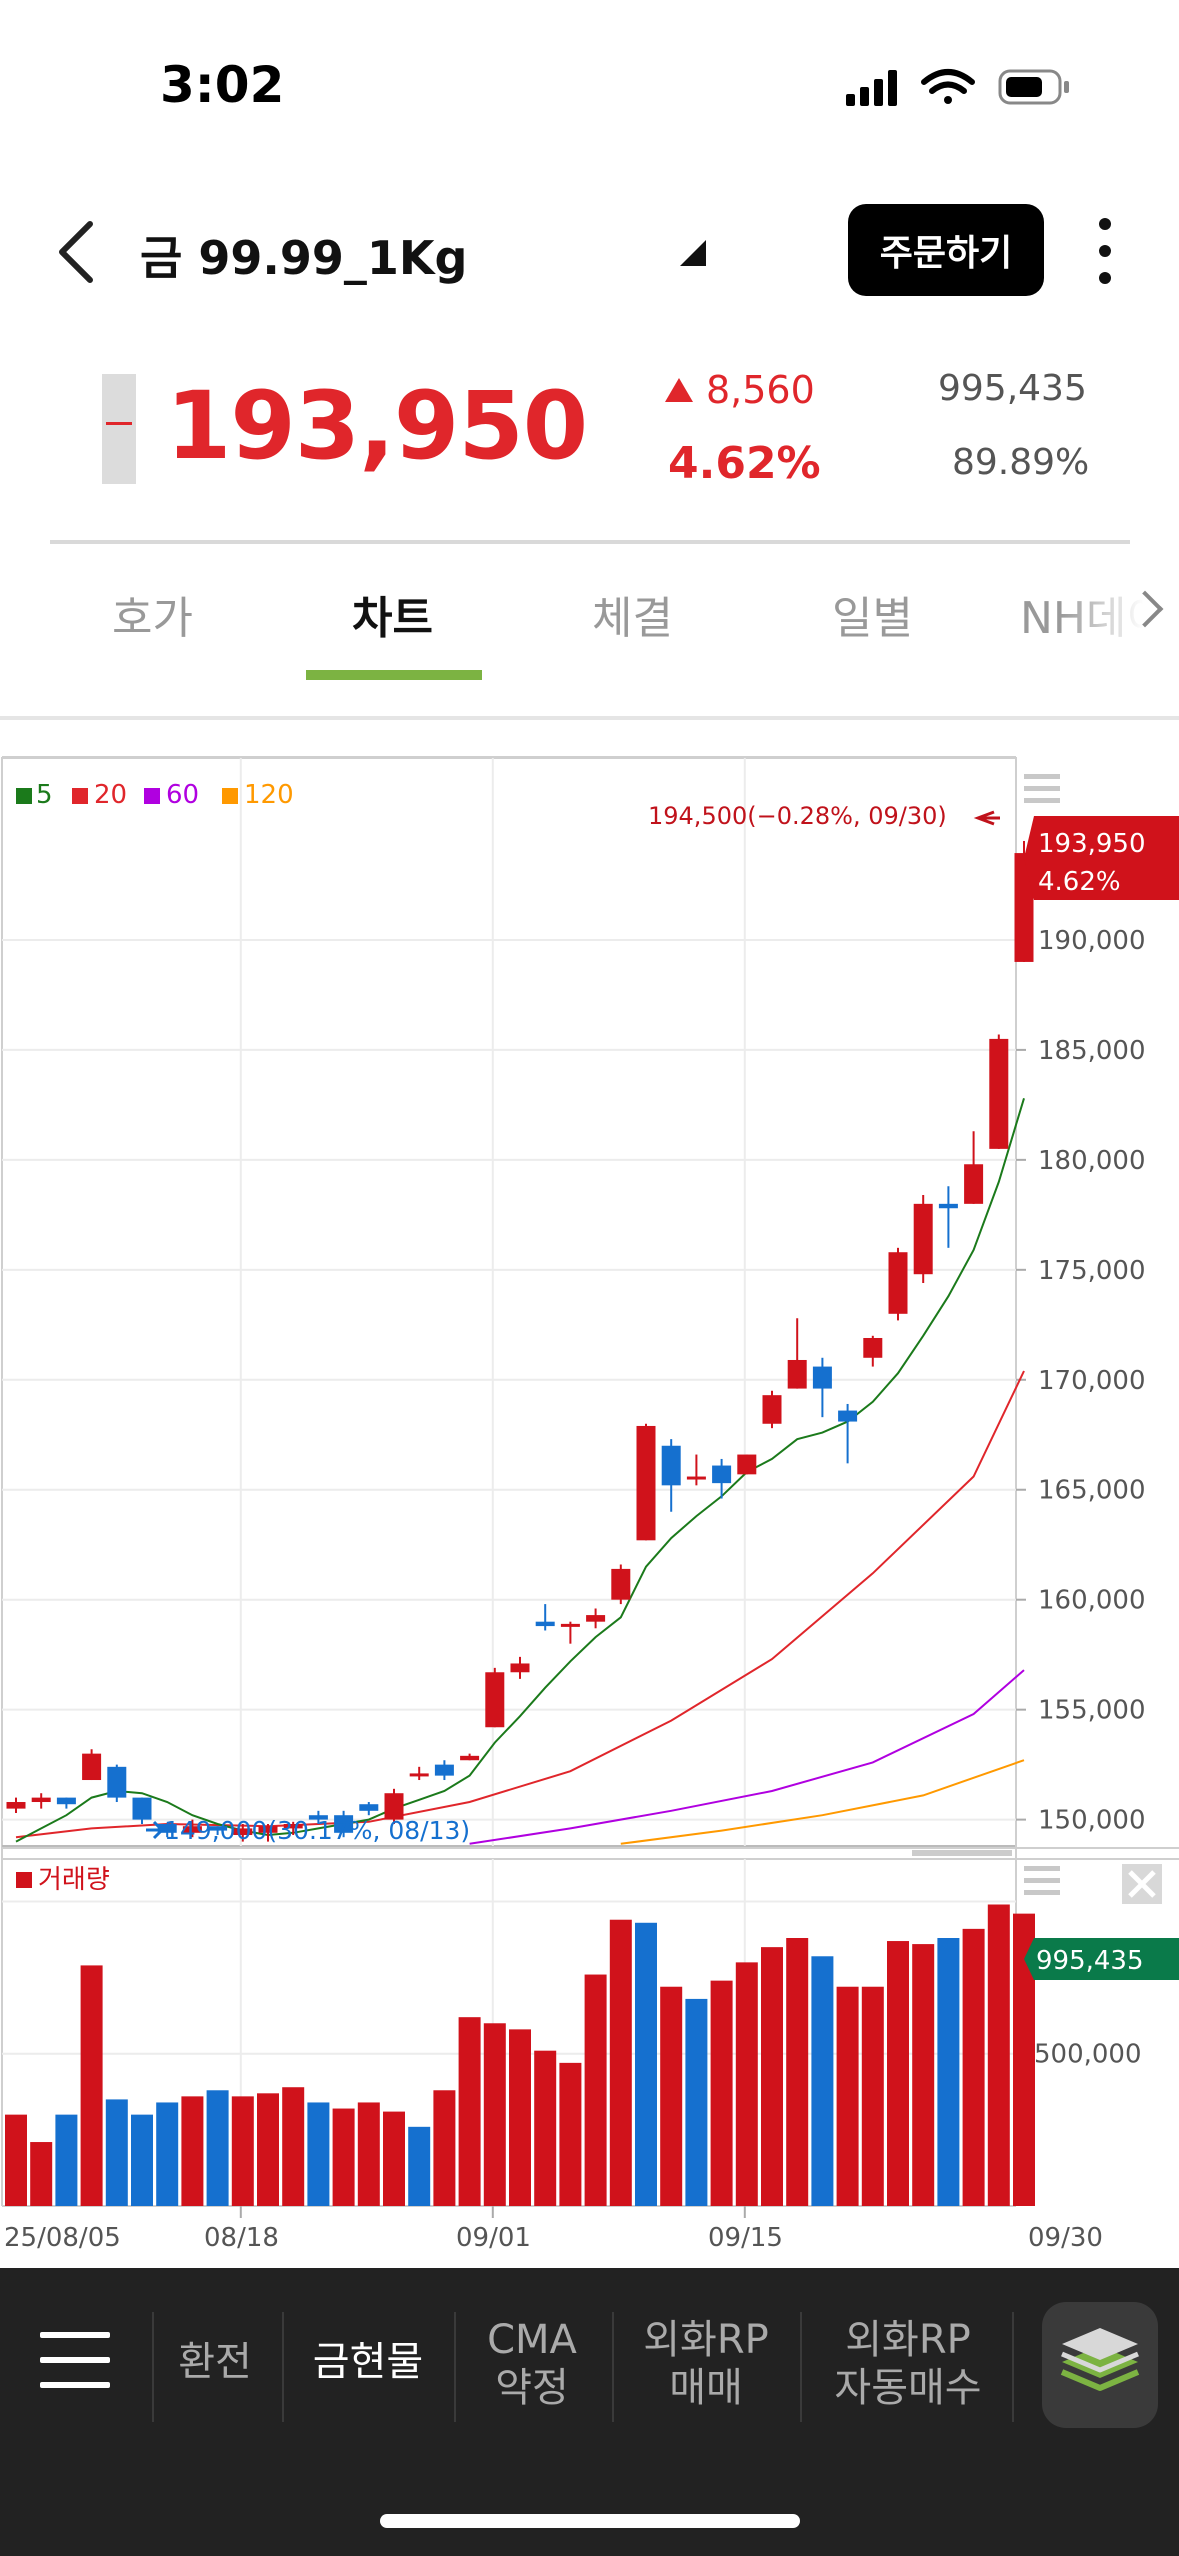  What do you see at coordinates (962, 1853) in the screenshot?
I see `panel-resize-handle` at bounding box center [962, 1853].